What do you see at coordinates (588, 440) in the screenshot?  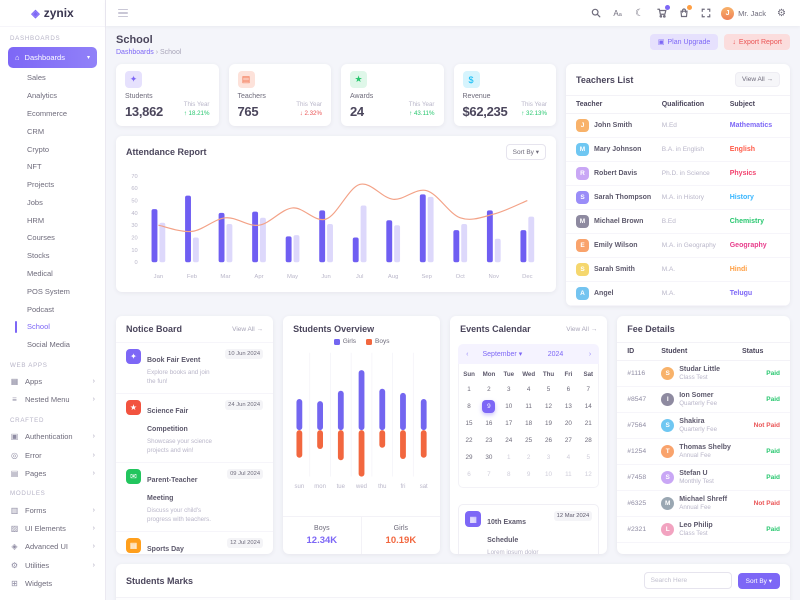 I see `calendar-day: 28` at bounding box center [588, 440].